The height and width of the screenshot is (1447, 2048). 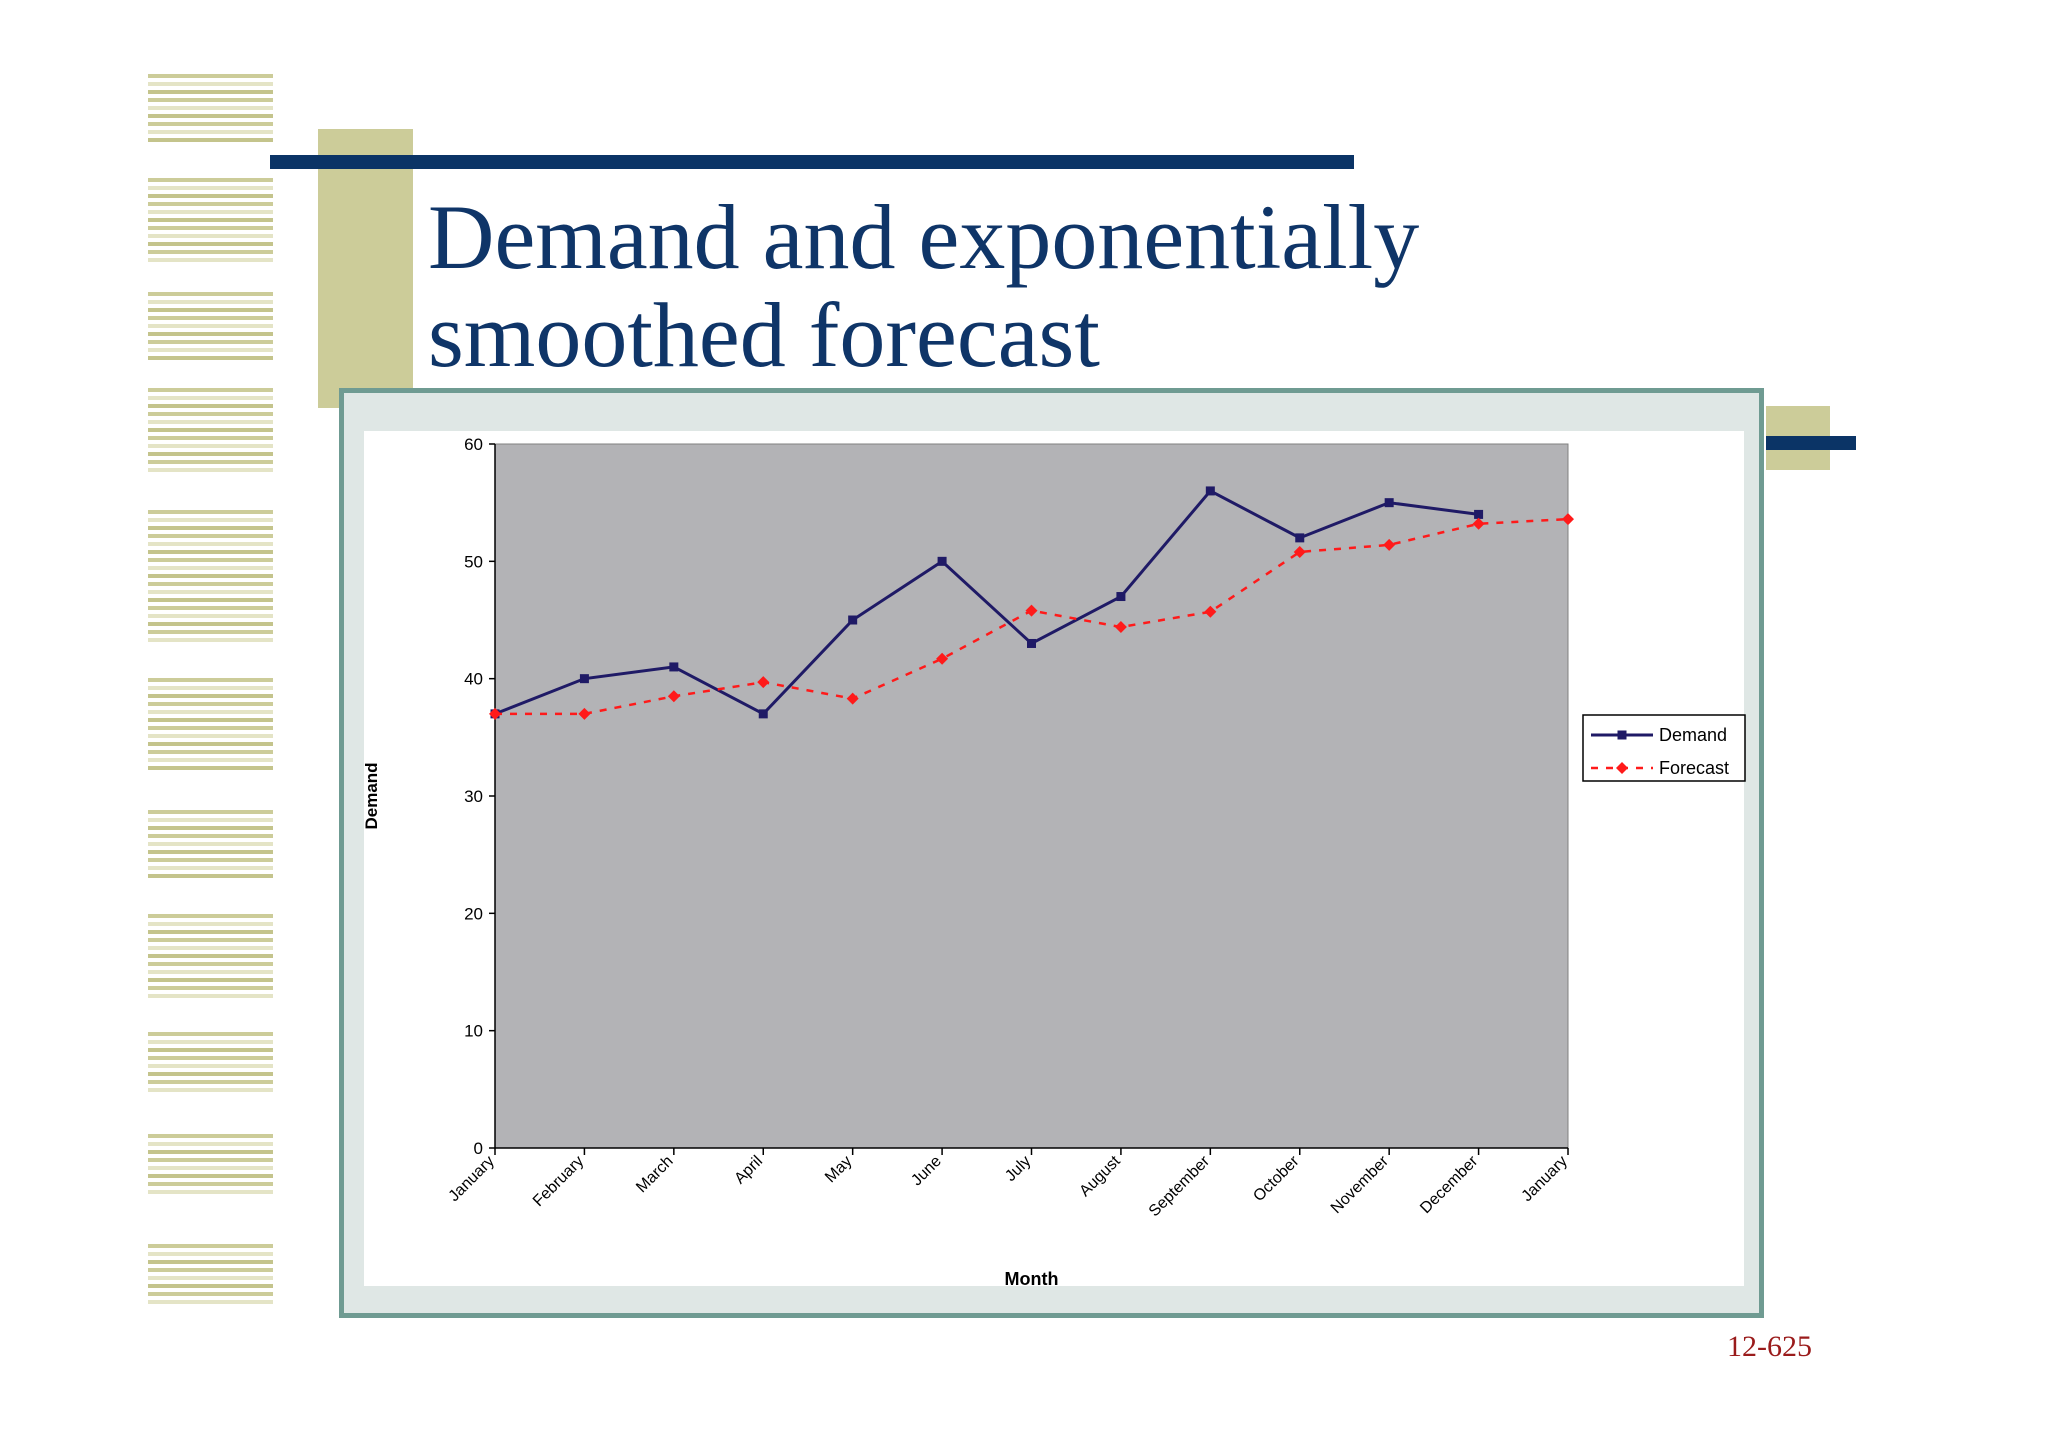 What do you see at coordinates (371, 795) in the screenshot?
I see `y-axis-title: Demand` at bounding box center [371, 795].